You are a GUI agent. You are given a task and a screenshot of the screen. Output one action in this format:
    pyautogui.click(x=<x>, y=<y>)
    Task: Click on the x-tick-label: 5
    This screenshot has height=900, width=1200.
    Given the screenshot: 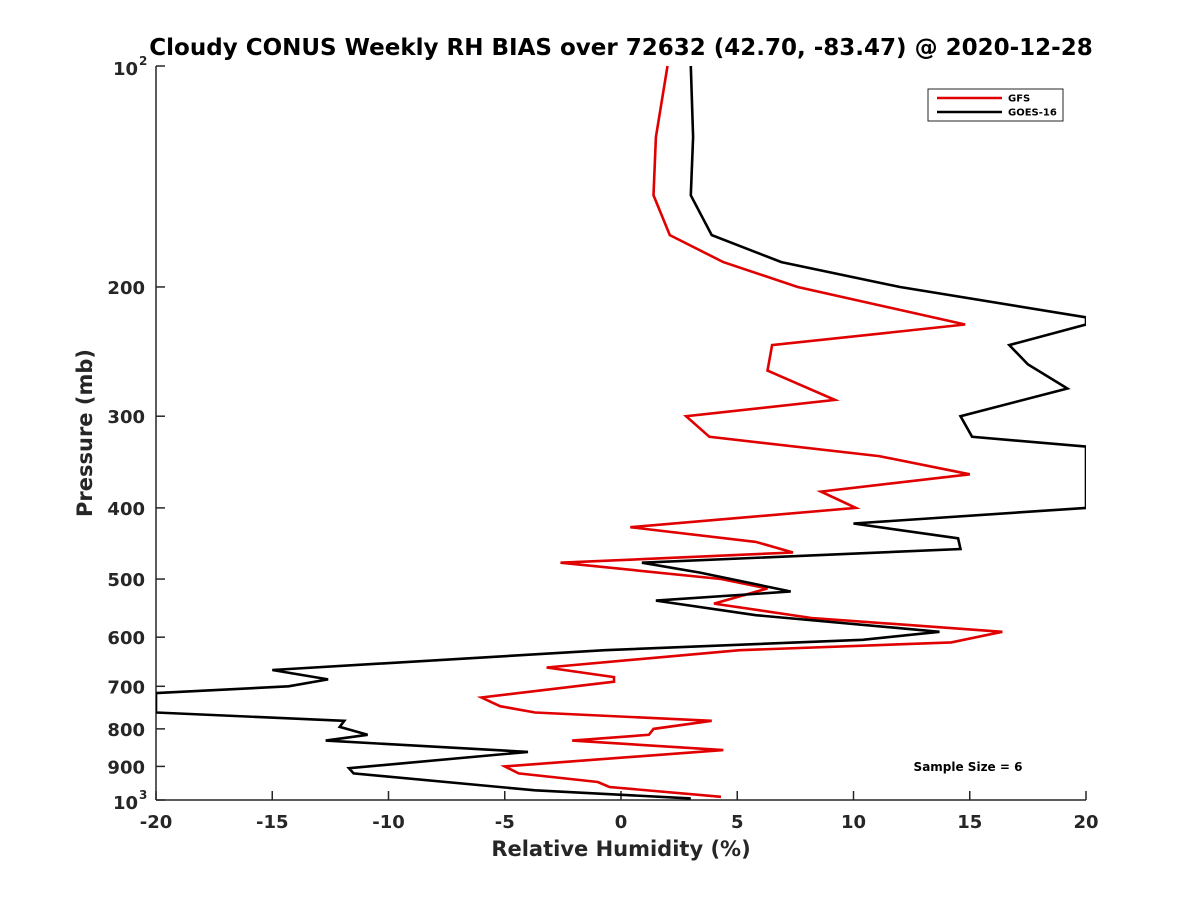 What is the action you would take?
    pyautogui.click(x=737, y=822)
    